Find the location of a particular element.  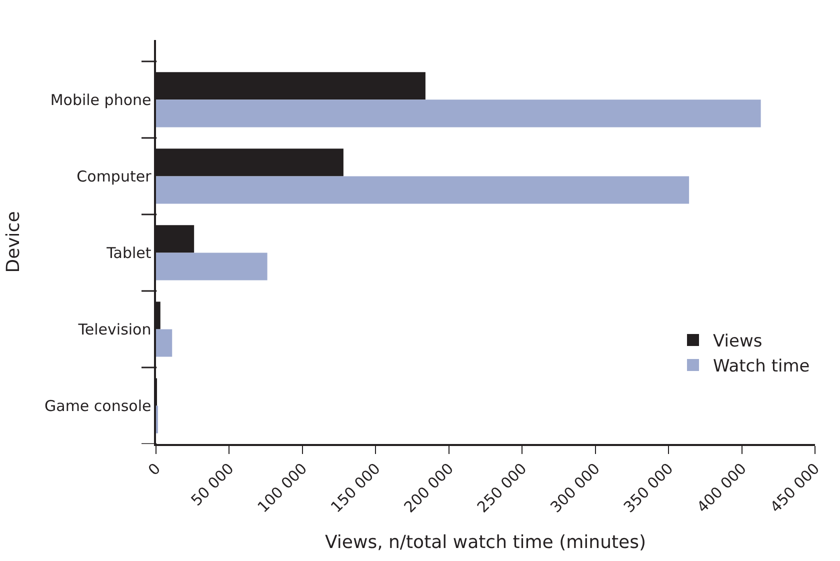

x-tick-label: 50 000 is located at coordinates (213, 485).